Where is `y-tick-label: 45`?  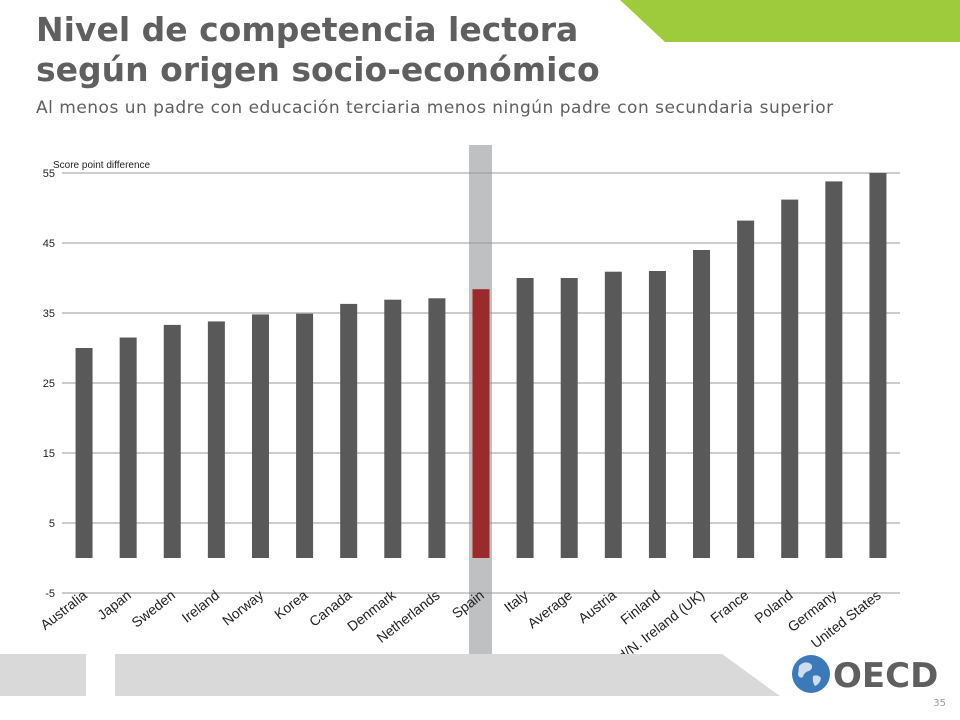 y-tick-label: 45 is located at coordinates (49, 244).